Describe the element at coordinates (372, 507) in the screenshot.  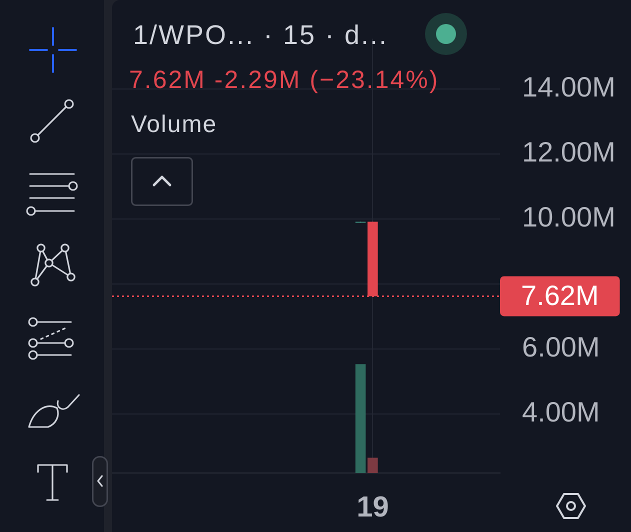
I see `x-tick-label: 19` at that location.